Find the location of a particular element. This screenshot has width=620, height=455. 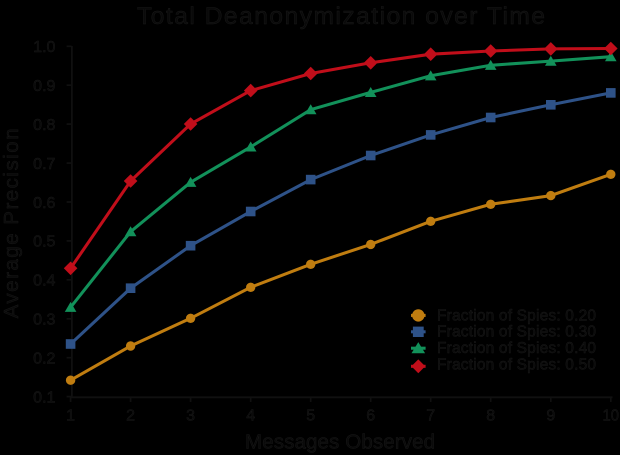

svg-text: 8 is located at coordinates (490, 416).